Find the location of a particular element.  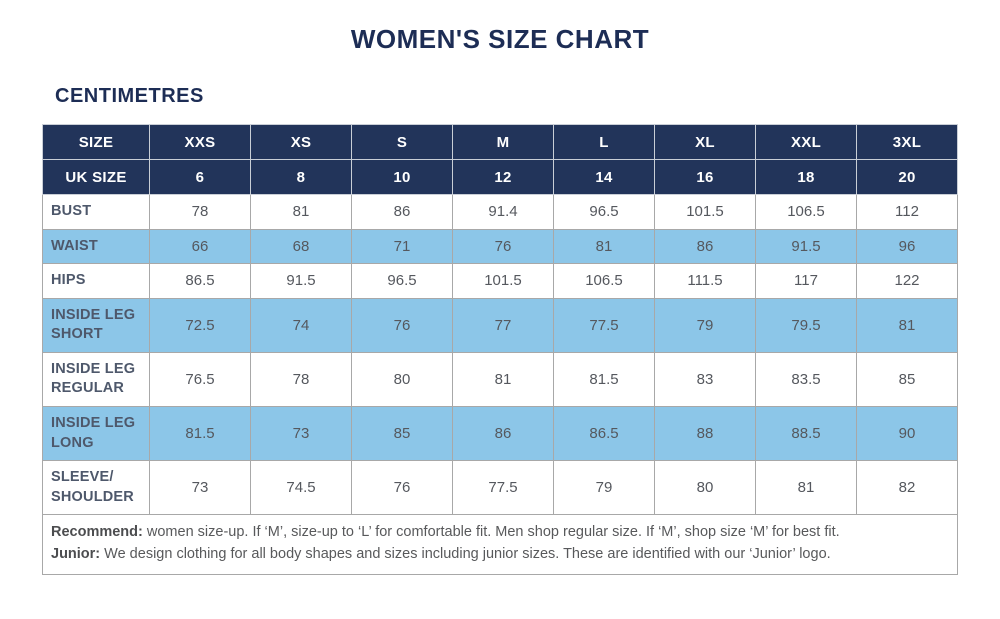

col-header-xl: XL is located at coordinates (705, 142).